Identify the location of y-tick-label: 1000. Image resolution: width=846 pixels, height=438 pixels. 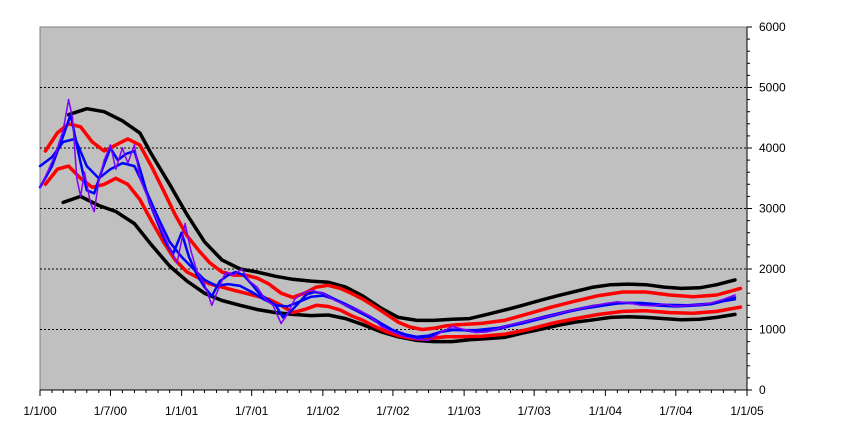
(772, 330).